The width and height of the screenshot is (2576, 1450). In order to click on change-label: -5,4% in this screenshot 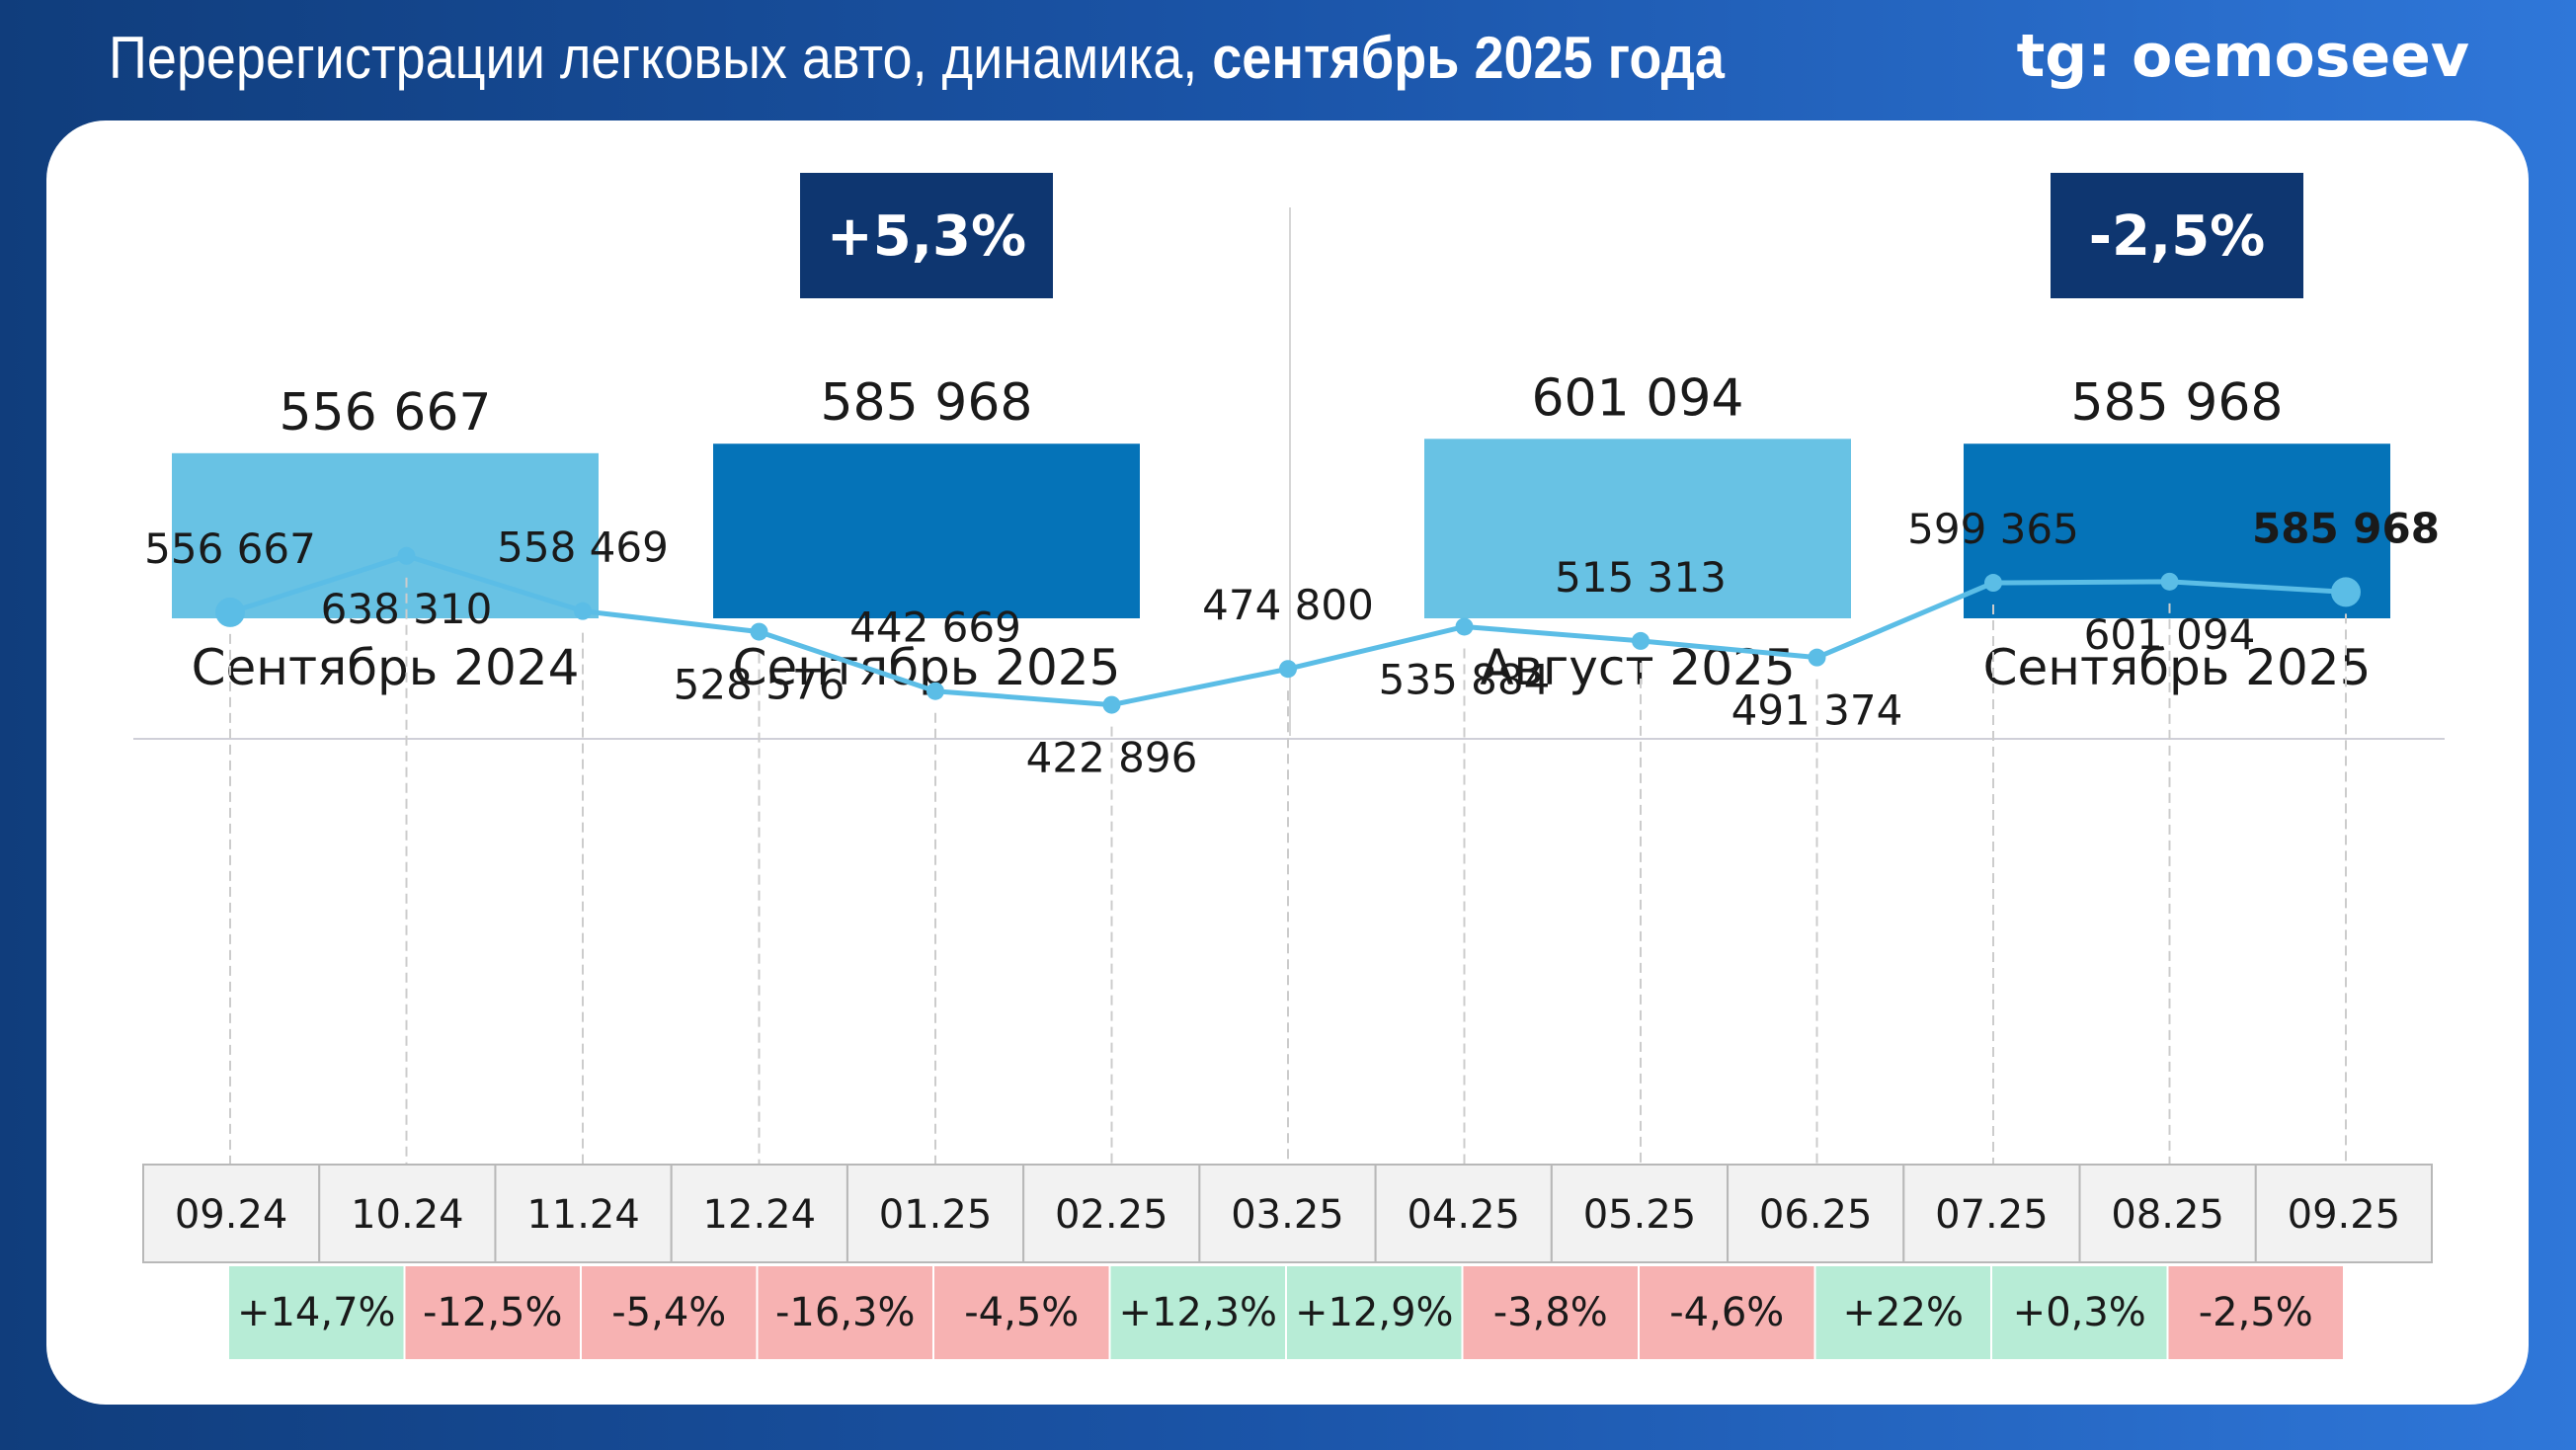, I will do `click(668, 1312)`.